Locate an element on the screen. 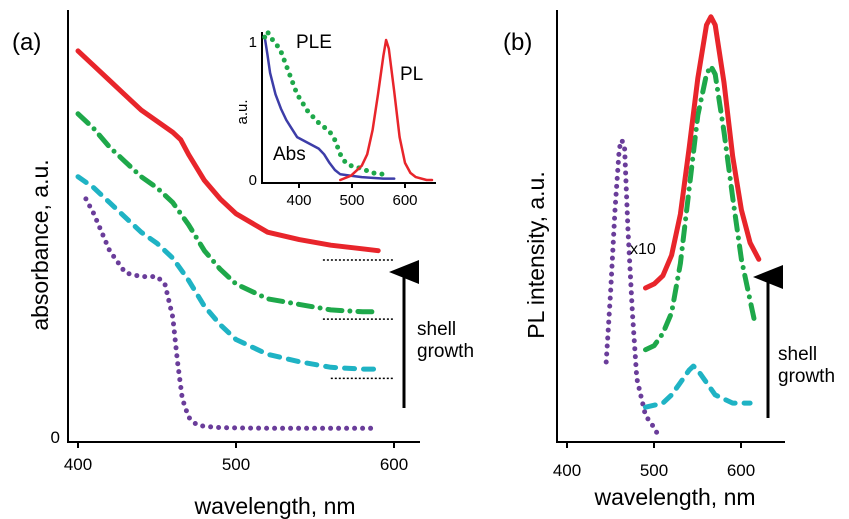  inset-series-pl is located at coordinates (386, 110).